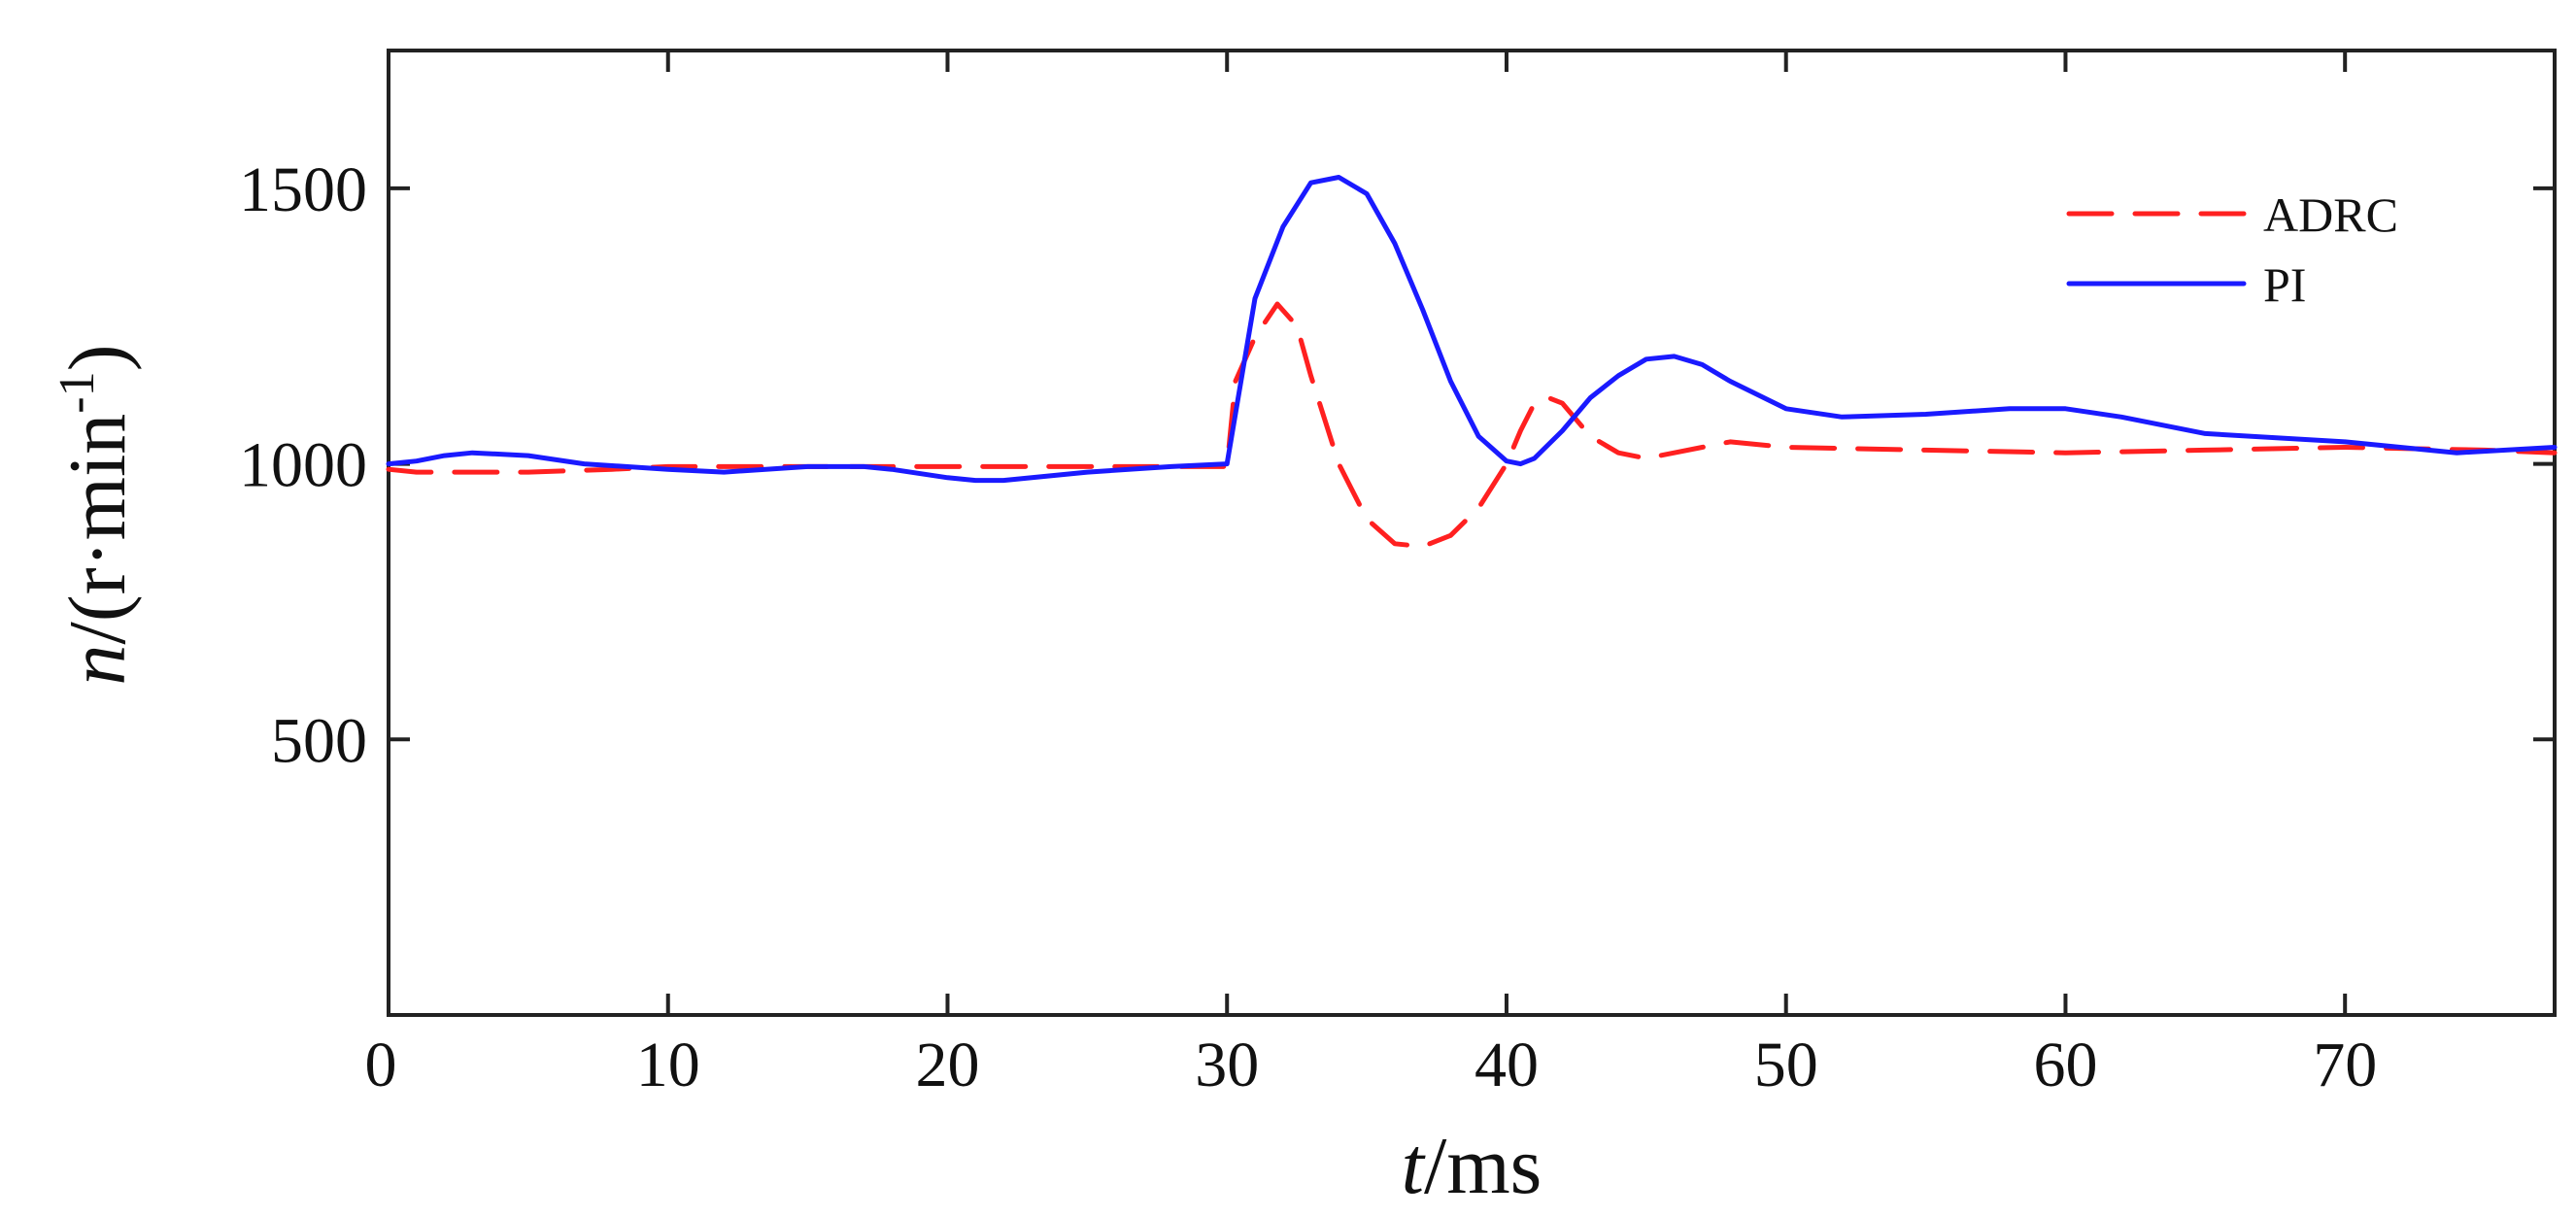 This screenshot has width=2576, height=1217. Describe the element at coordinates (947, 1065) in the screenshot. I see `x-tick-label-20: 20` at that location.